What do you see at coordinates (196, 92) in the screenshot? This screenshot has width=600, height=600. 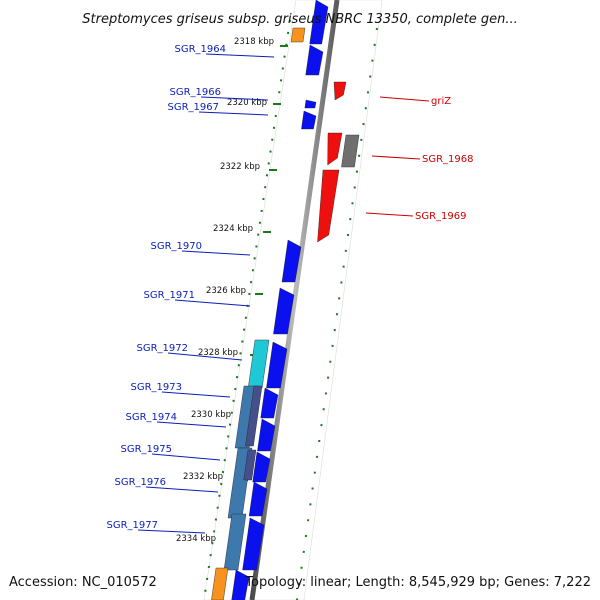 I see `gene-label: SGR_1966` at bounding box center [196, 92].